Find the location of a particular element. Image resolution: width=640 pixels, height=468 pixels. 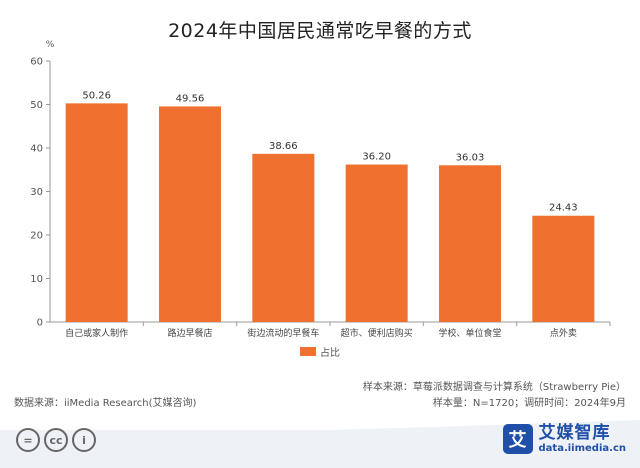

person-icon: i is located at coordinates (84, 440).